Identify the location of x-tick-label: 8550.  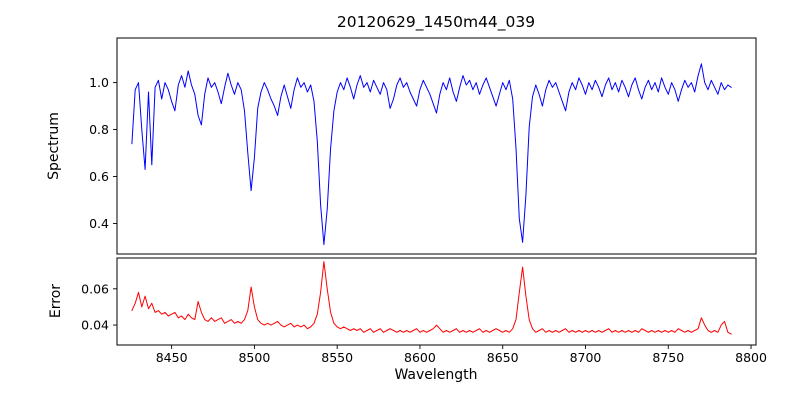
(337, 357).